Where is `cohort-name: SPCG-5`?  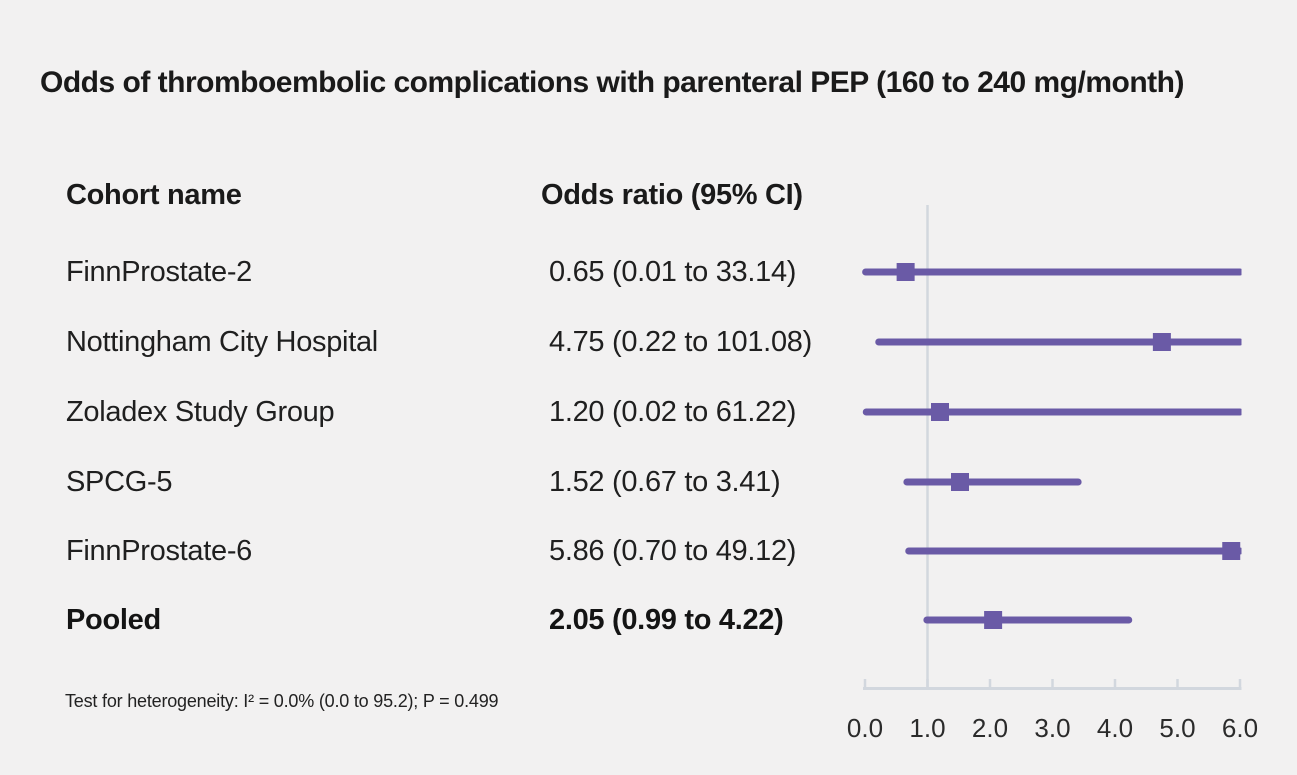 cohort-name: SPCG-5 is located at coordinates (119, 482).